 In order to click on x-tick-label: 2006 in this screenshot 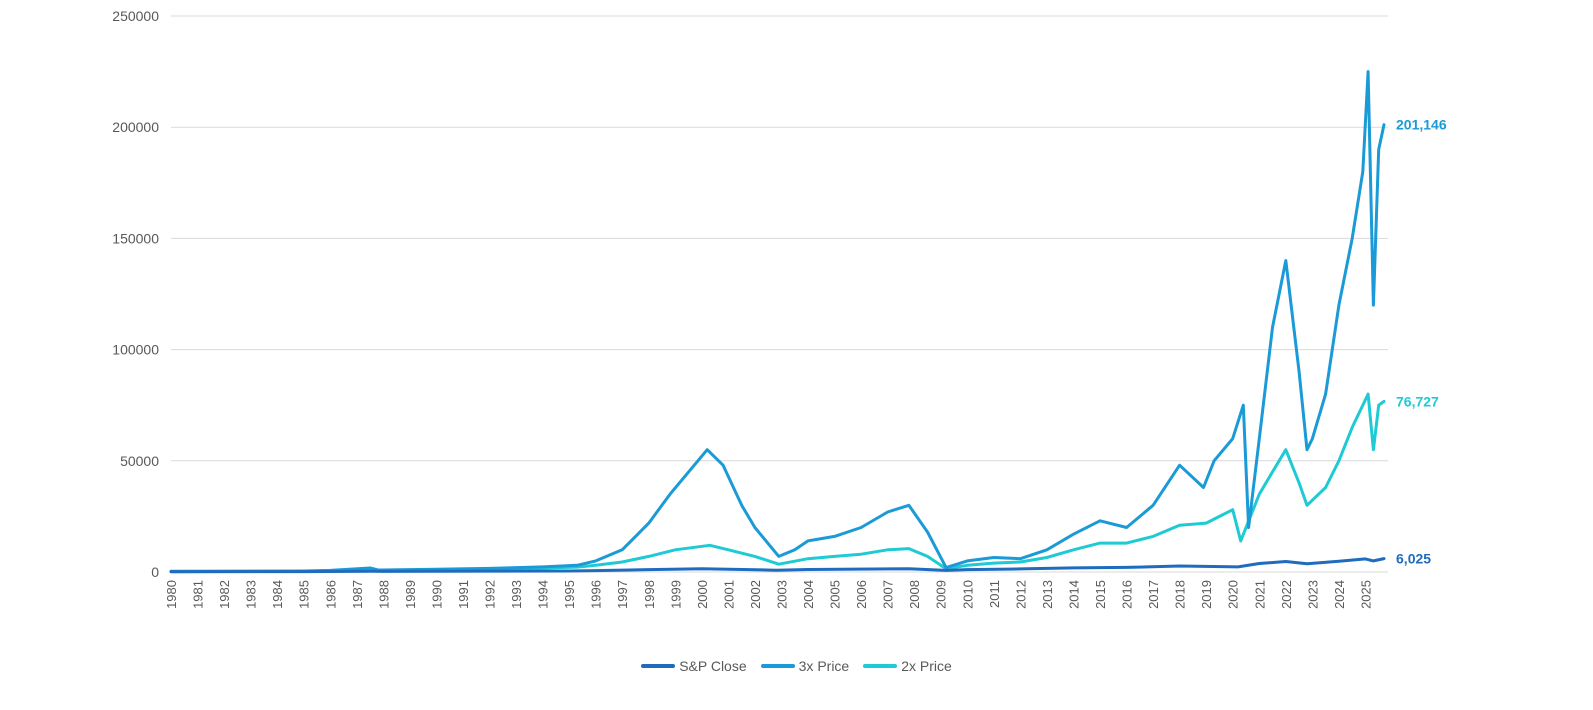, I will do `click(861, 594)`.